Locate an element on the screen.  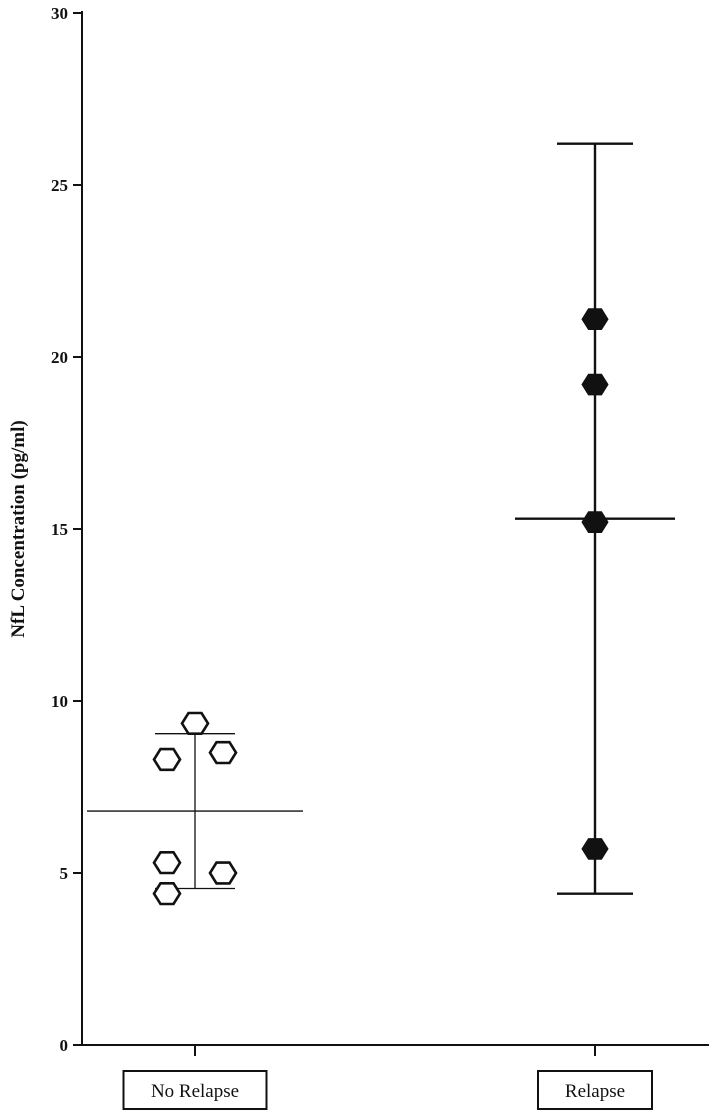
y-tick-label: 30 is located at coordinates (59, 13).